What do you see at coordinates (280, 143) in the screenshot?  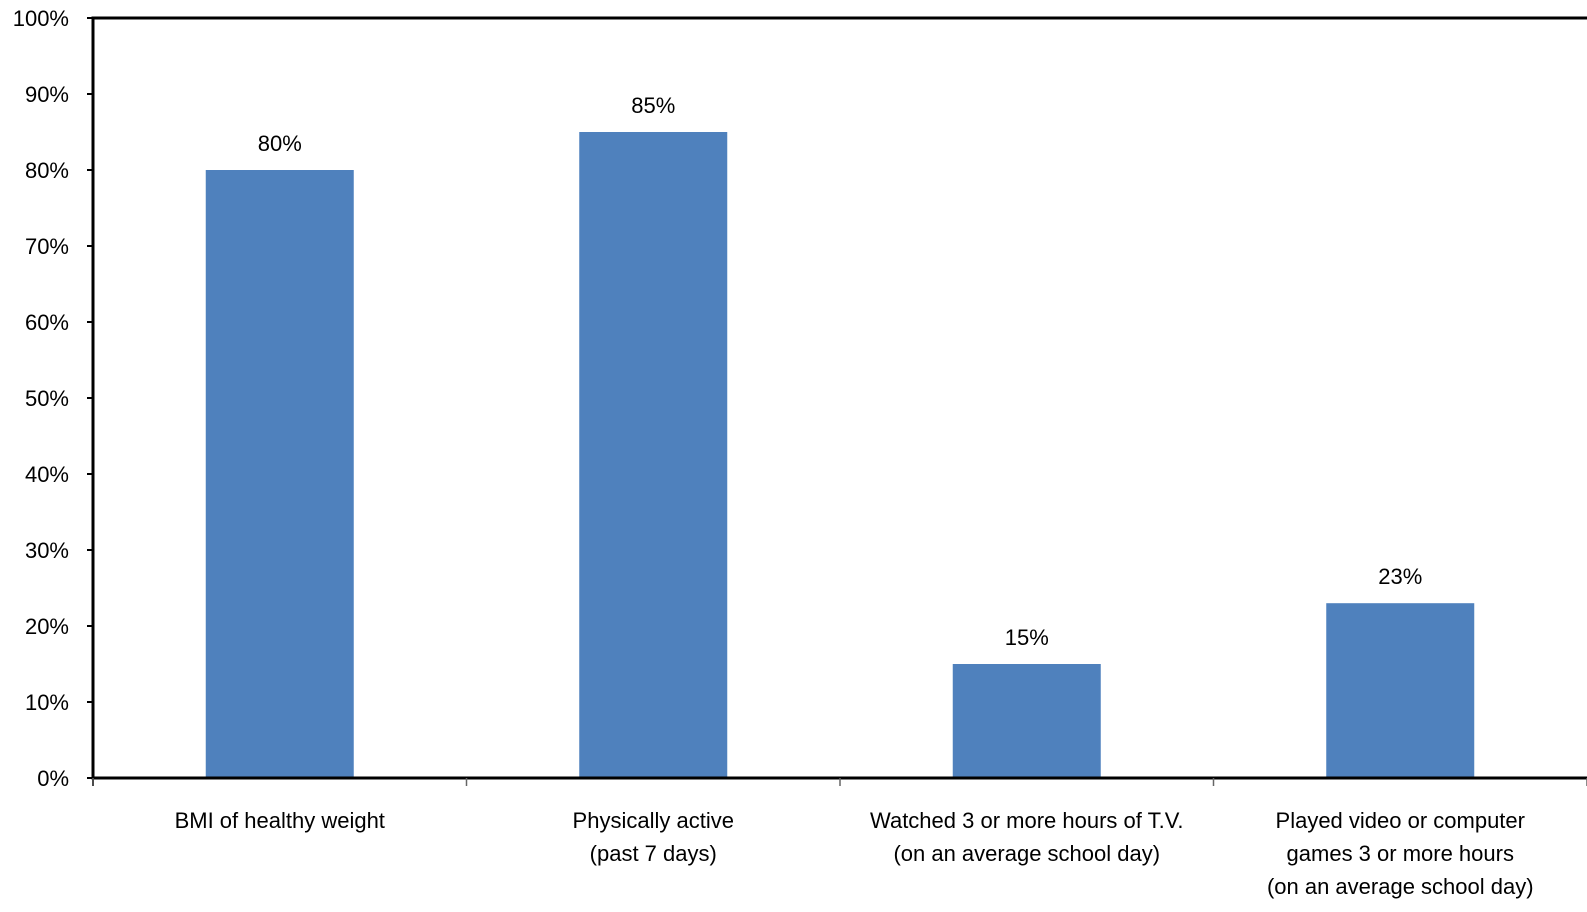 I see `data-label: 80%` at bounding box center [280, 143].